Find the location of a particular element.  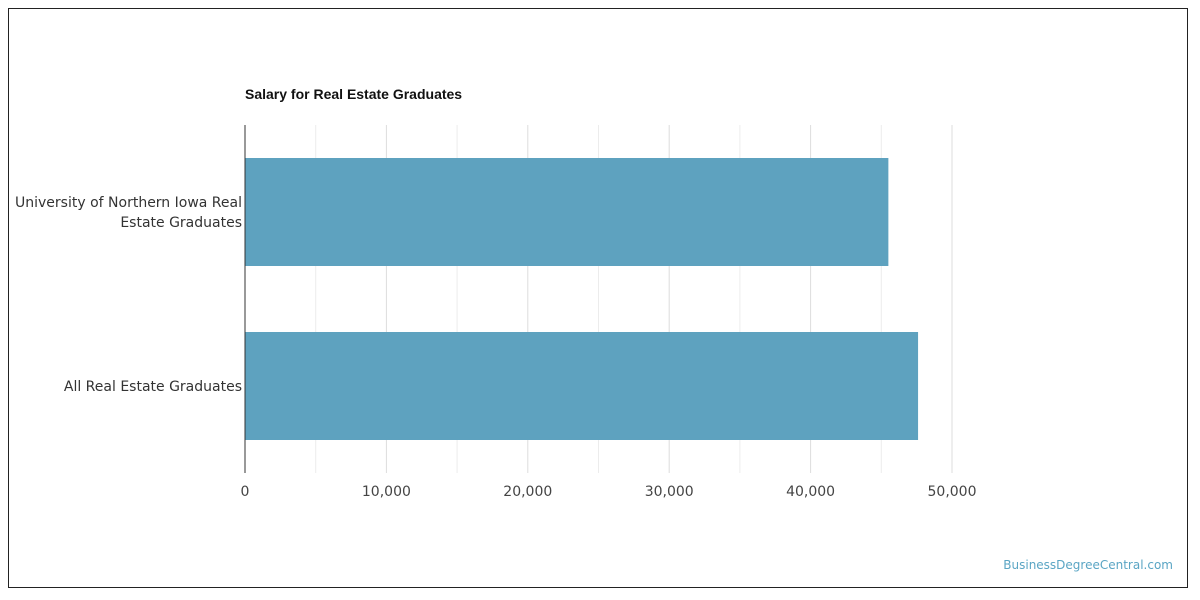

watermark: BusinessDegreeCentral.com is located at coordinates (1088, 565).